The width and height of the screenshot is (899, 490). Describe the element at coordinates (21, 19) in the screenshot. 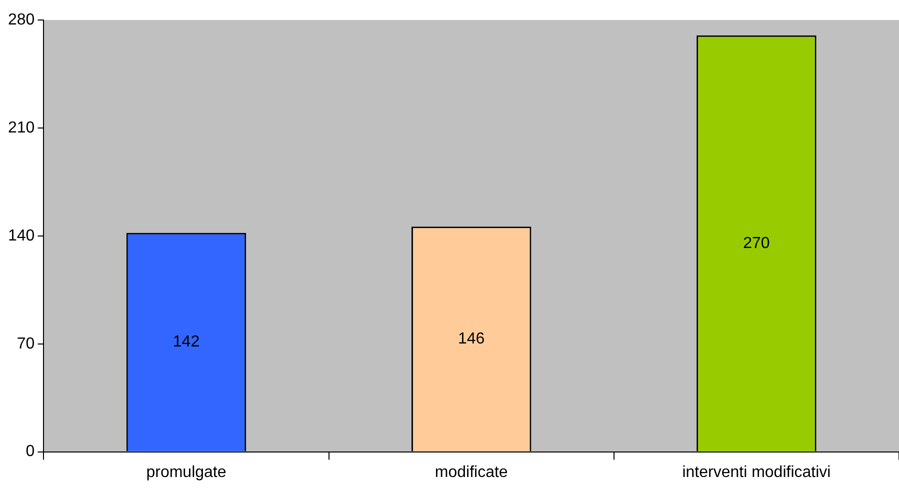

I see `y-tick-label: 280` at that location.